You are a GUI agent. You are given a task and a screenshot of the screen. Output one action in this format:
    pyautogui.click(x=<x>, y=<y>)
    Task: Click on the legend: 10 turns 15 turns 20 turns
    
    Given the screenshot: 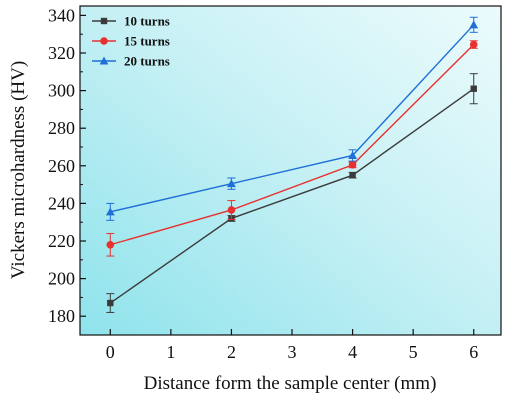 What is the action you would take?
    pyautogui.click(x=131, y=41)
    